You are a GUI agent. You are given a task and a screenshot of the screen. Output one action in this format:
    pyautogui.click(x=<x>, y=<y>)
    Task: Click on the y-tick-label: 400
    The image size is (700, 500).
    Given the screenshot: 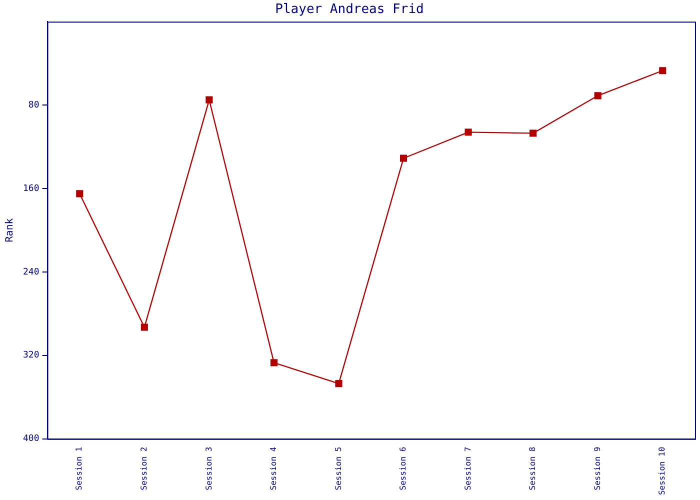 What is the action you would take?
    pyautogui.click(x=31, y=439)
    